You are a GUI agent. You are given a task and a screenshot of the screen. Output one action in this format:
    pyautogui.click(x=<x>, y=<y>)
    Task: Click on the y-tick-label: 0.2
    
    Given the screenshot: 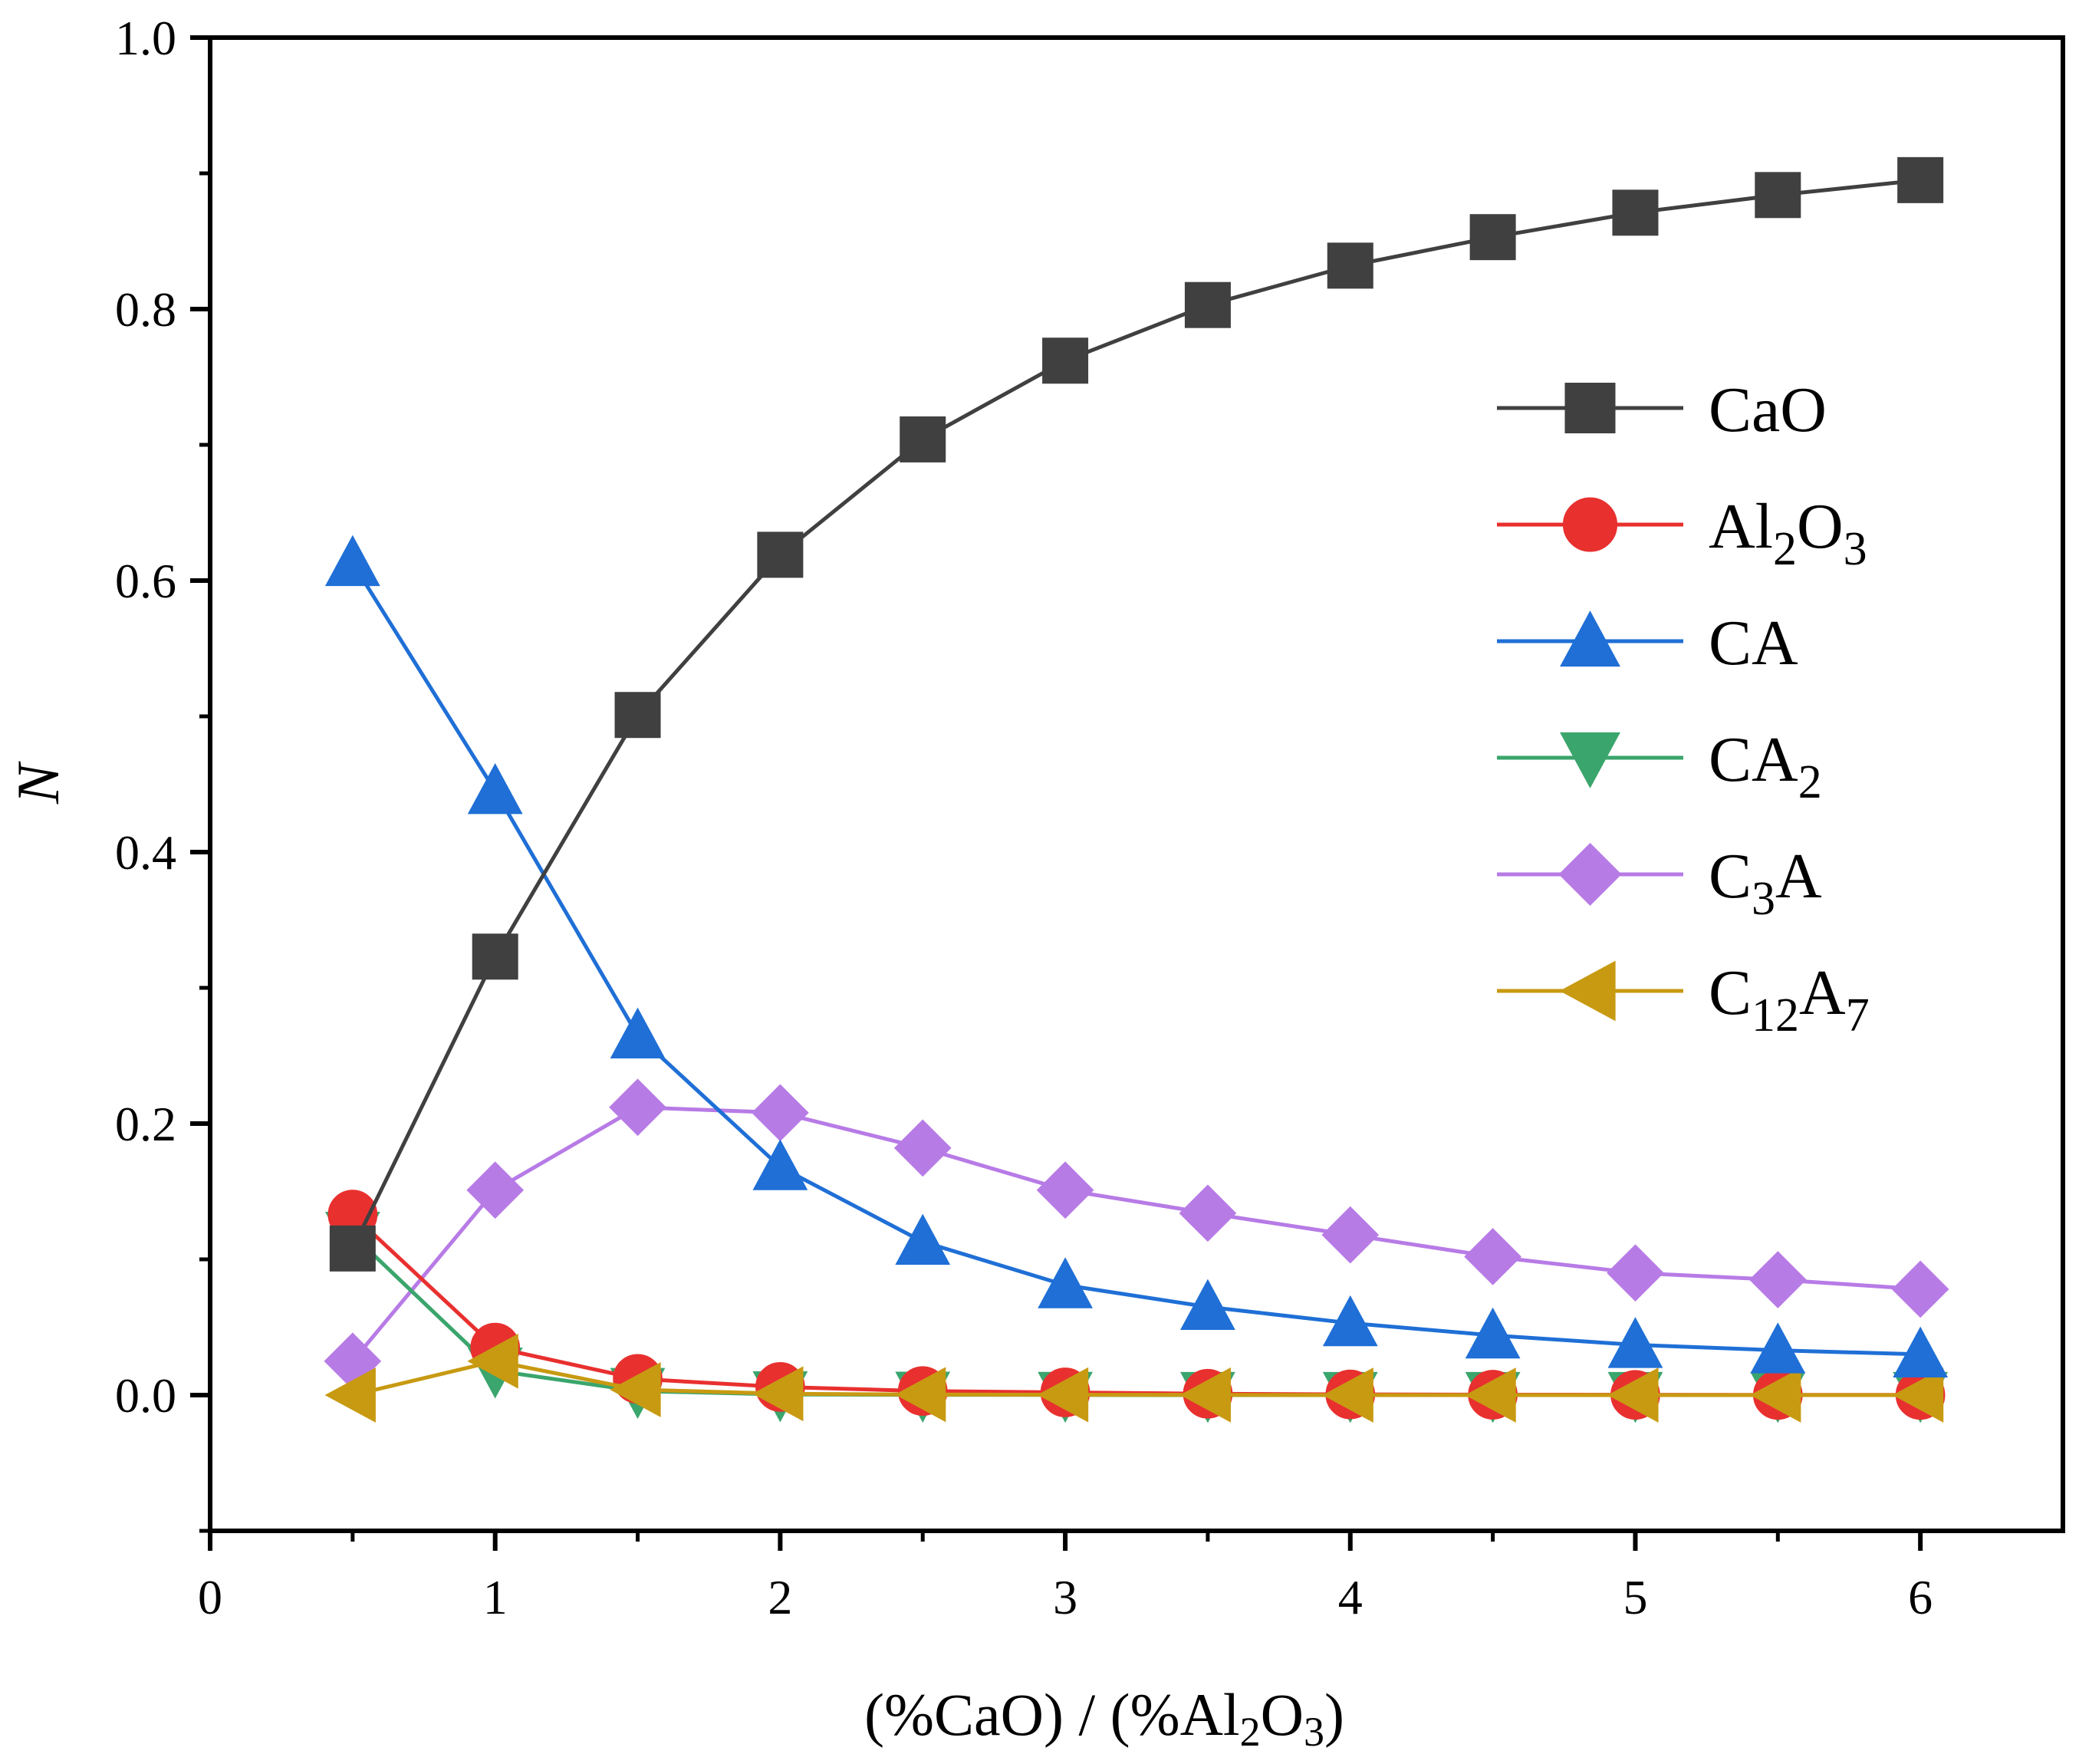 What is the action you would take?
    pyautogui.click(x=145, y=1124)
    